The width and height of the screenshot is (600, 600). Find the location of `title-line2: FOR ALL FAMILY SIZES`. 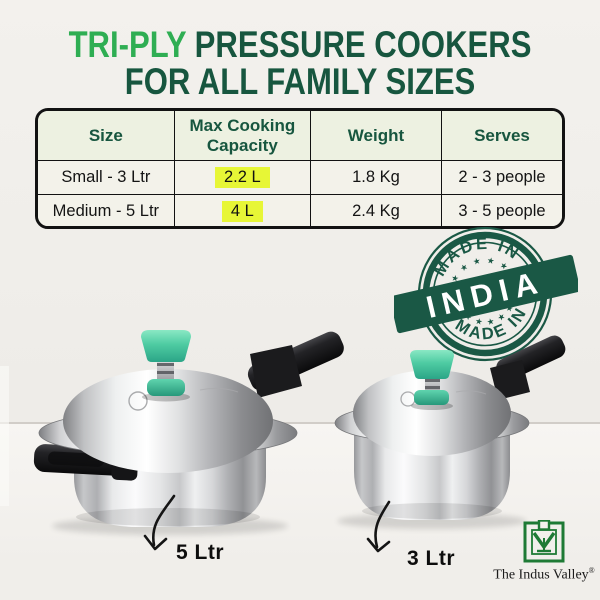

title-line2: FOR ALL FAMILY SIZES is located at coordinates (300, 81).